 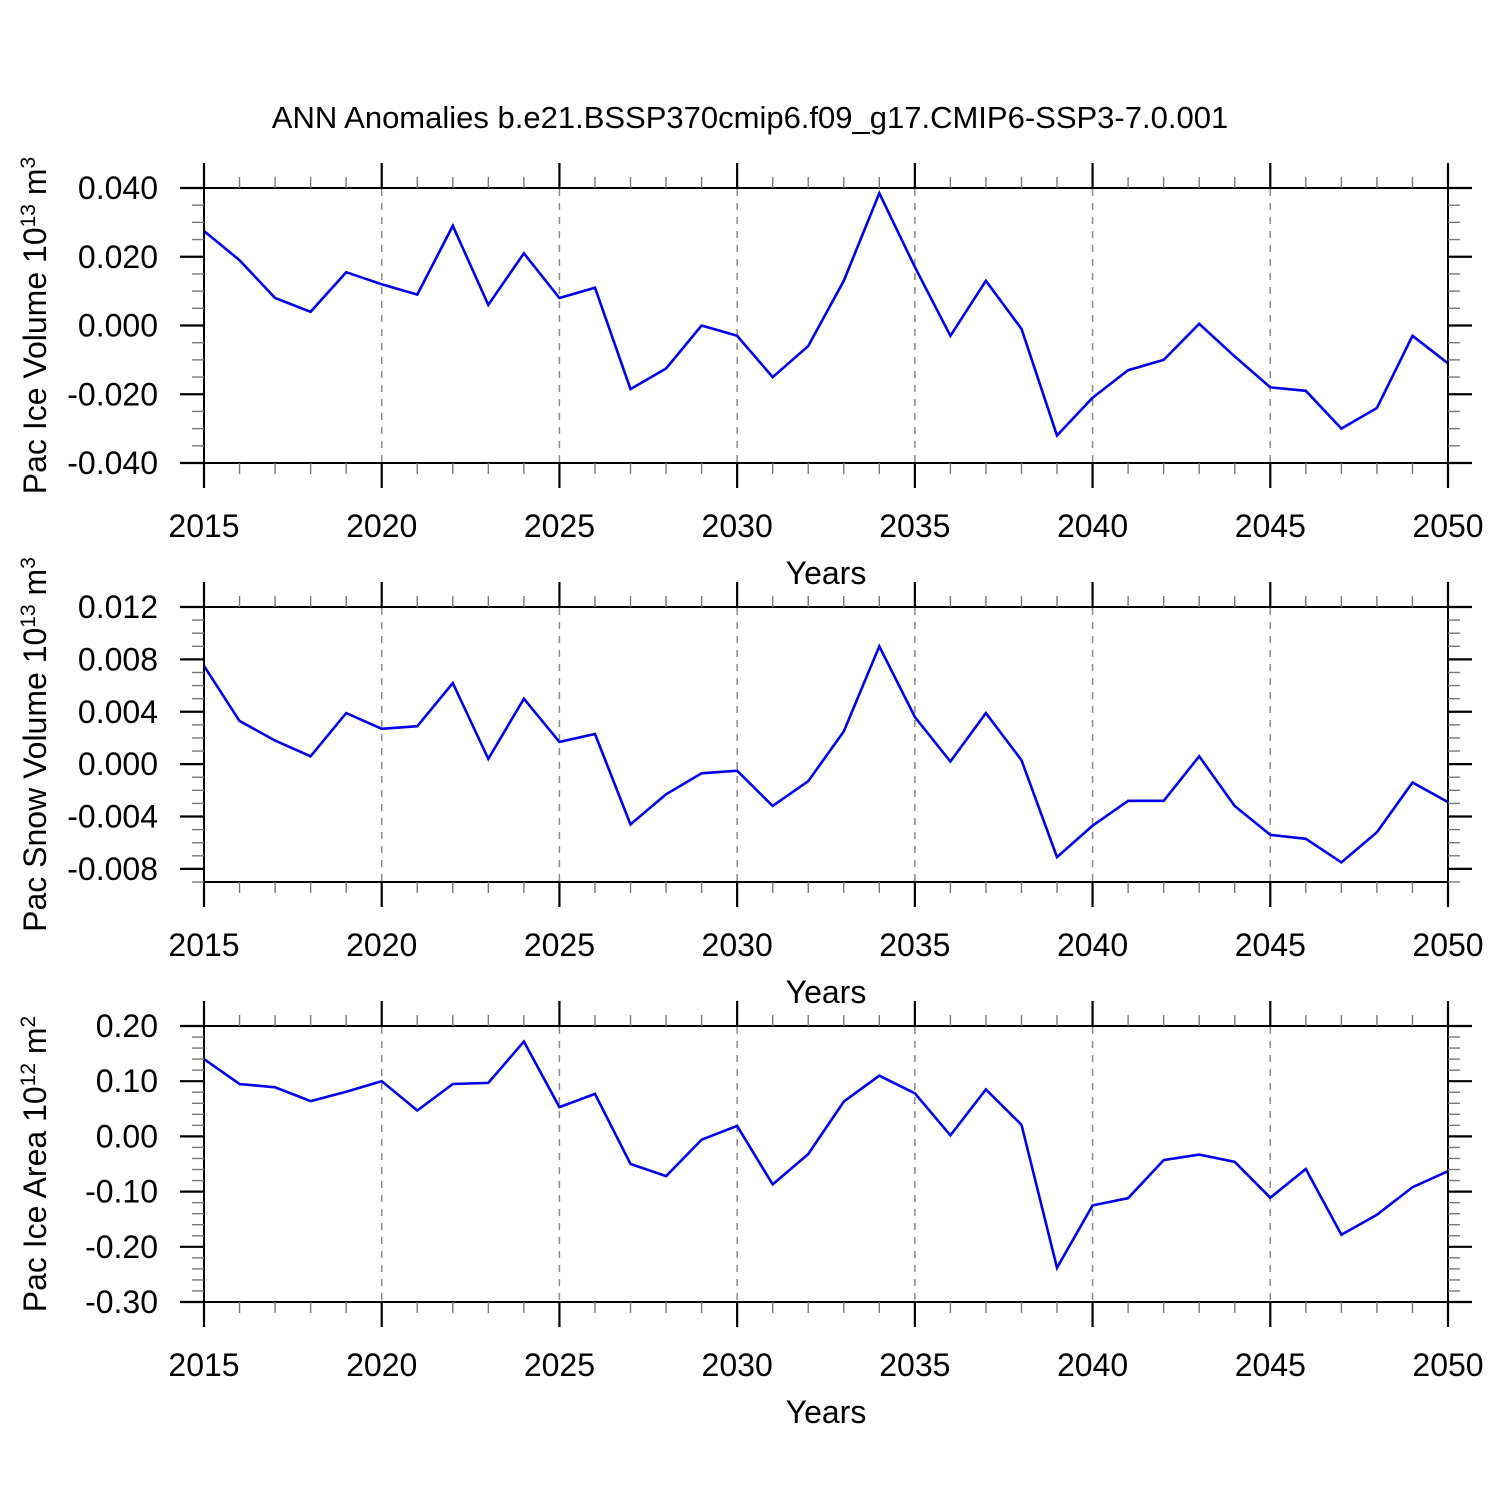 I want to click on y-tick-label: -0.020, so click(x=112, y=394).